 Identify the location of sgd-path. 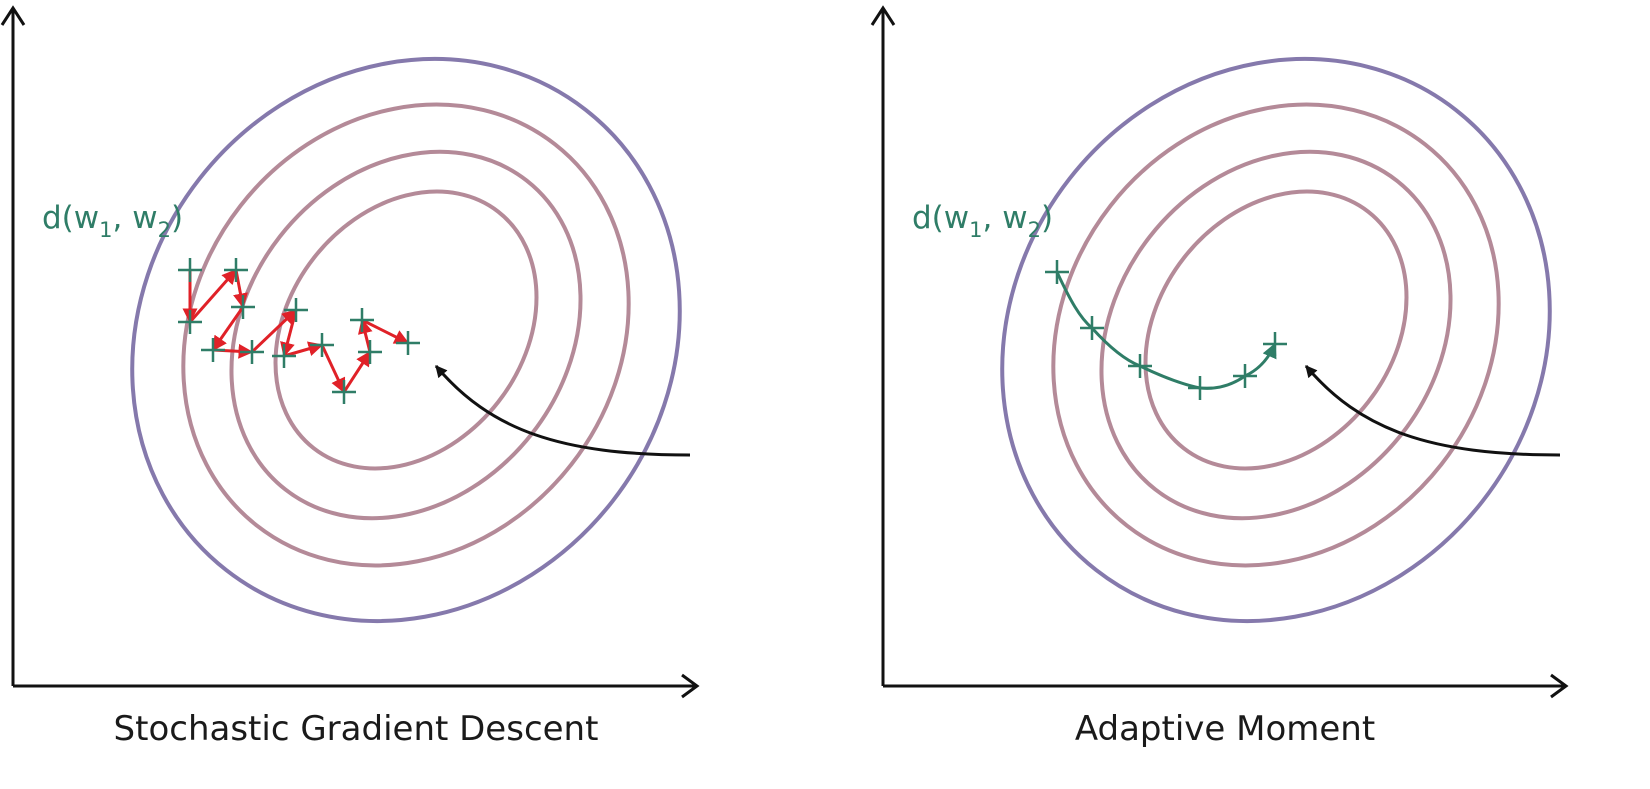
(296, 331).